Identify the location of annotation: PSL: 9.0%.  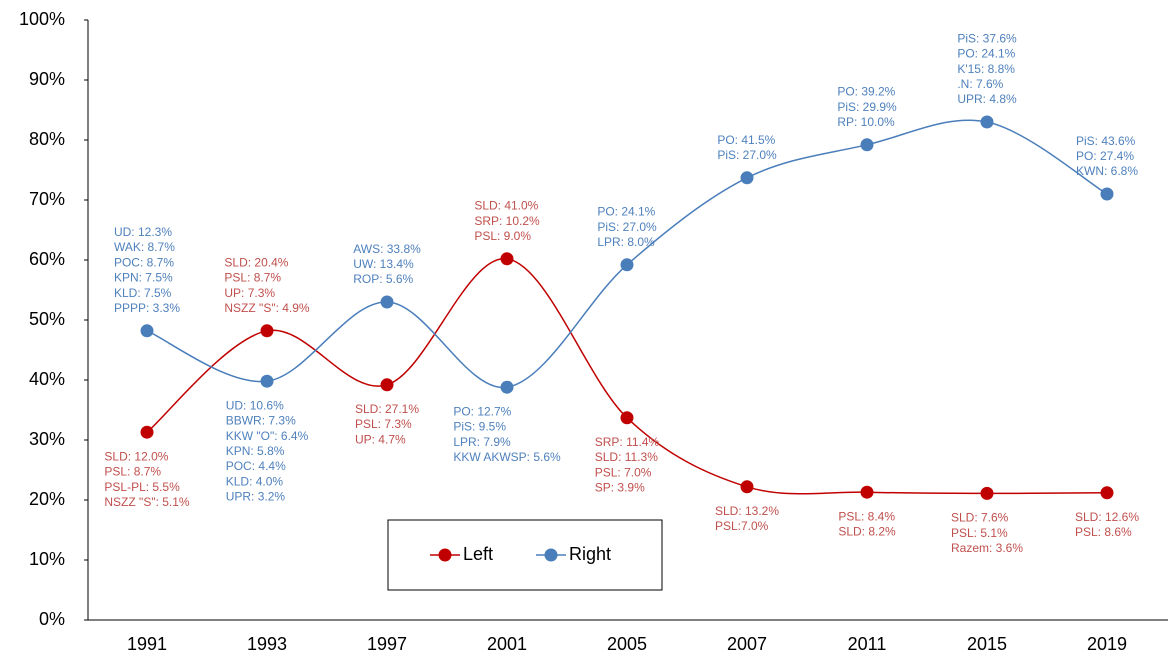
(502, 236).